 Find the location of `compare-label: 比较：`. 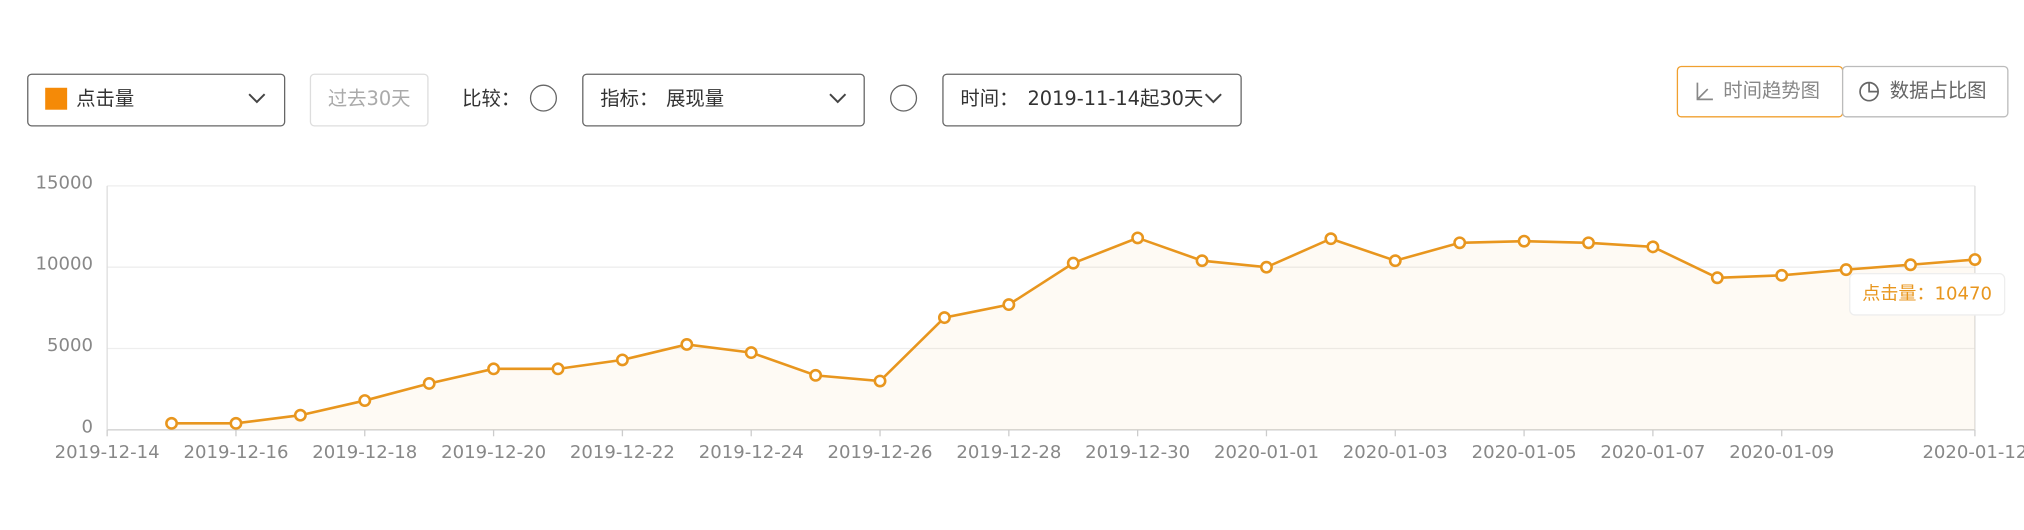

compare-label: 比较： is located at coordinates (491, 98).